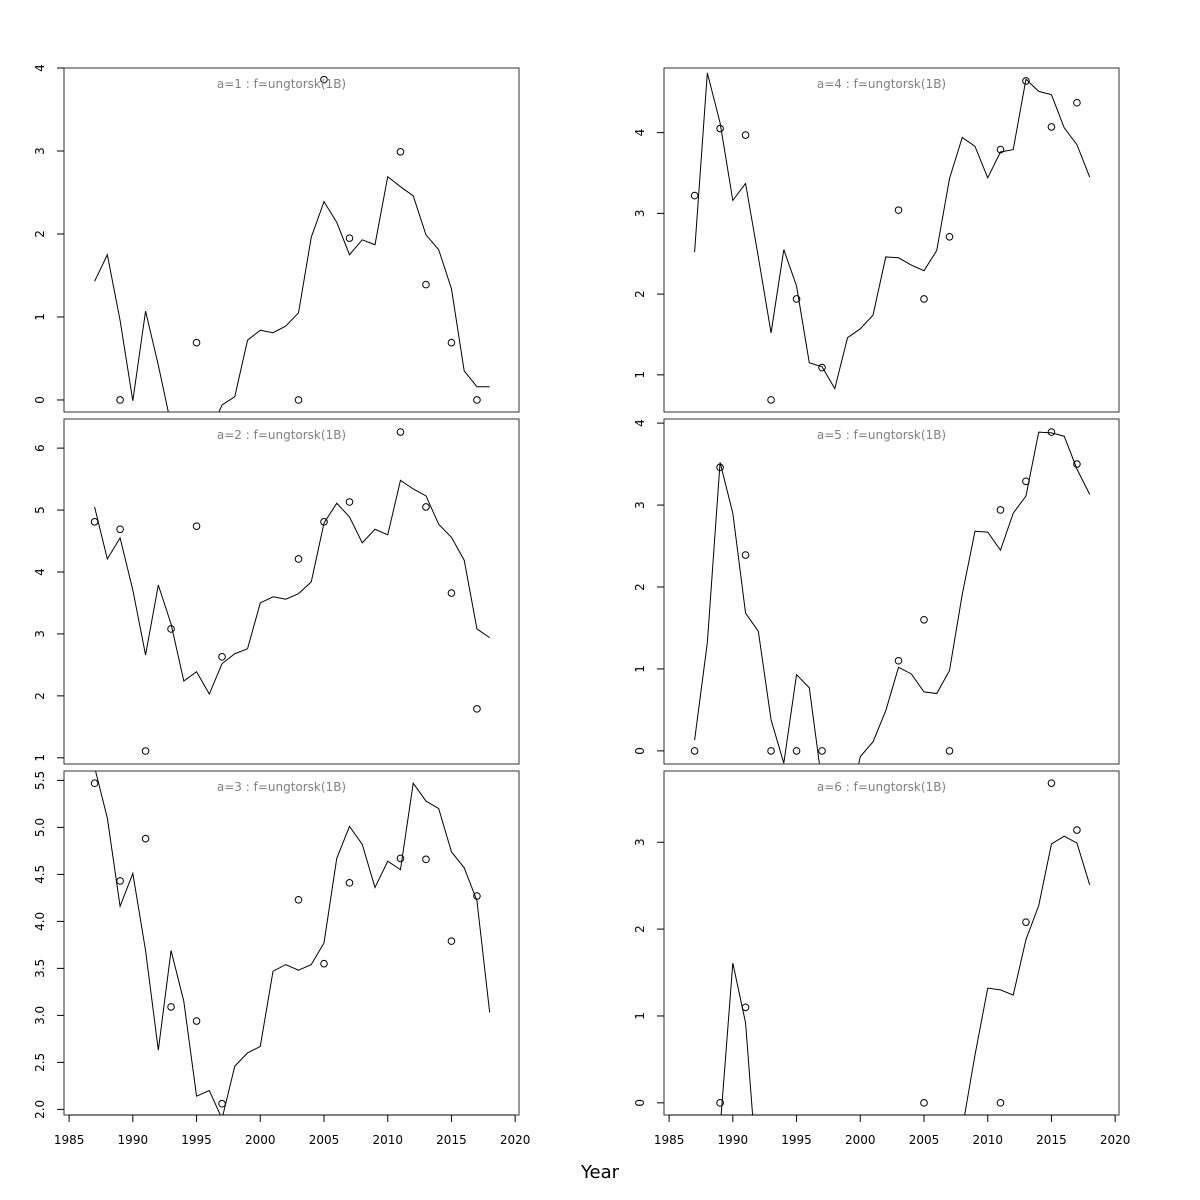 This screenshot has width=1200, height=1200. What do you see at coordinates (281, 787) in the screenshot?
I see `panel-title: a=3 : f=ungtorsk(1B)` at bounding box center [281, 787].